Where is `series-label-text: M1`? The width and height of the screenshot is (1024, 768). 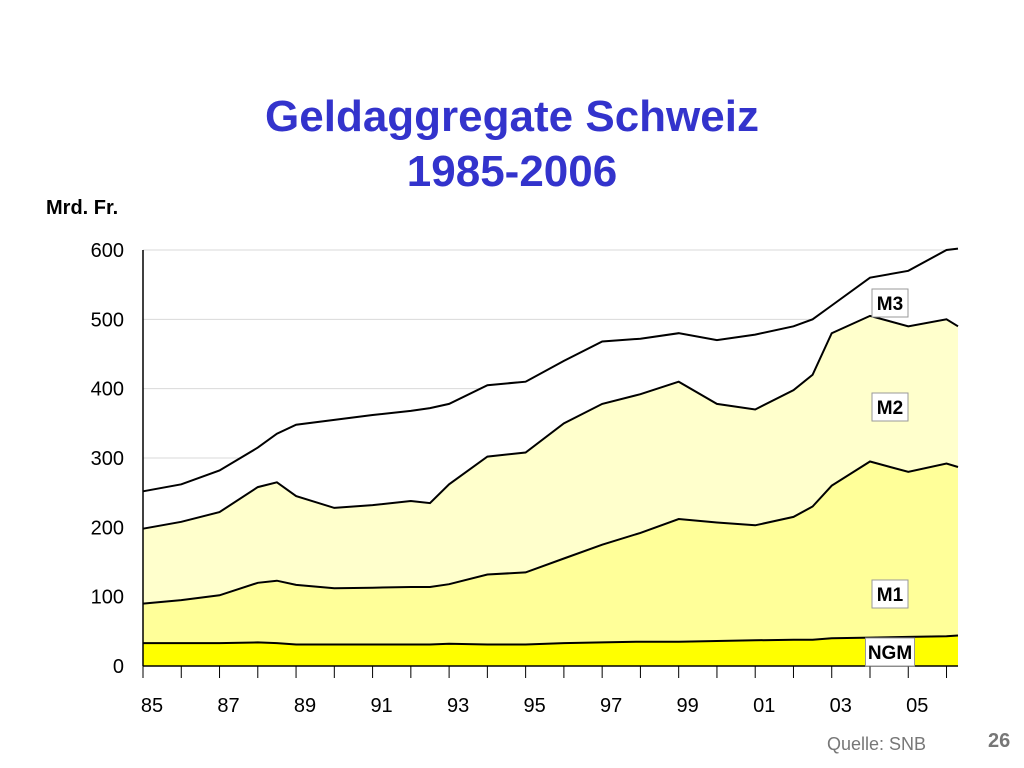 series-label-text: M1 is located at coordinates (890, 595).